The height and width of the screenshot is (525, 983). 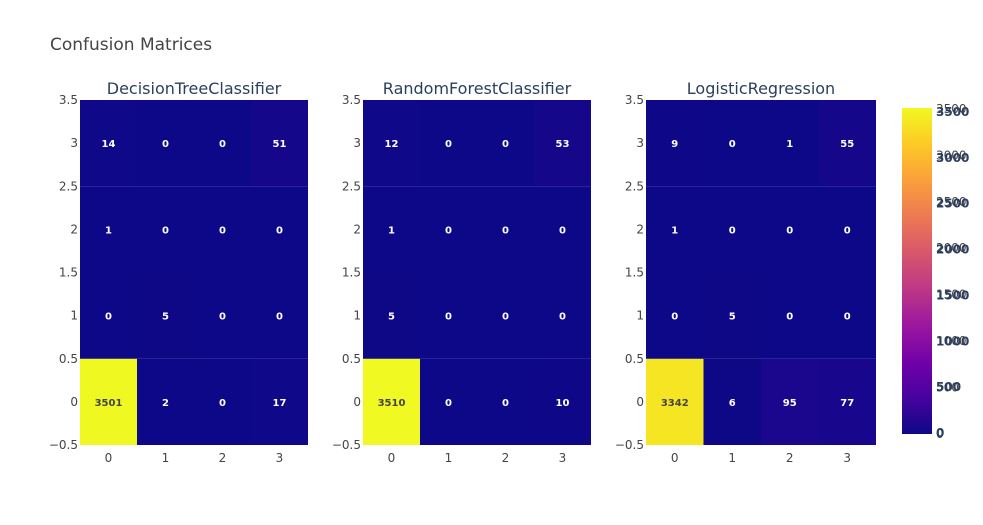 What do you see at coordinates (940, 434) in the screenshot?
I see `colorbar-tick-label: 0` at bounding box center [940, 434].